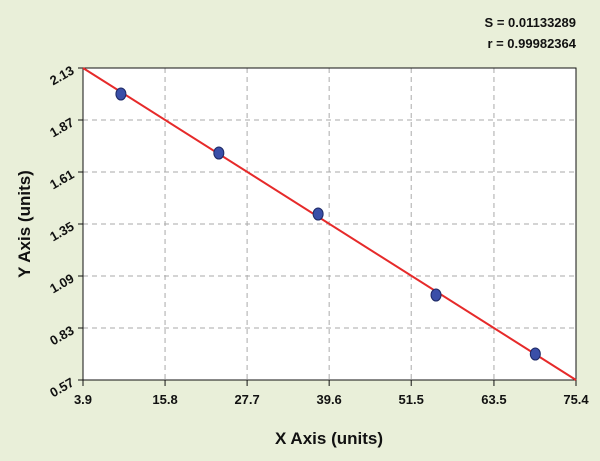  Describe the element at coordinates (329, 438) in the screenshot. I see `x-axis-label: X Axis (units)` at that location.